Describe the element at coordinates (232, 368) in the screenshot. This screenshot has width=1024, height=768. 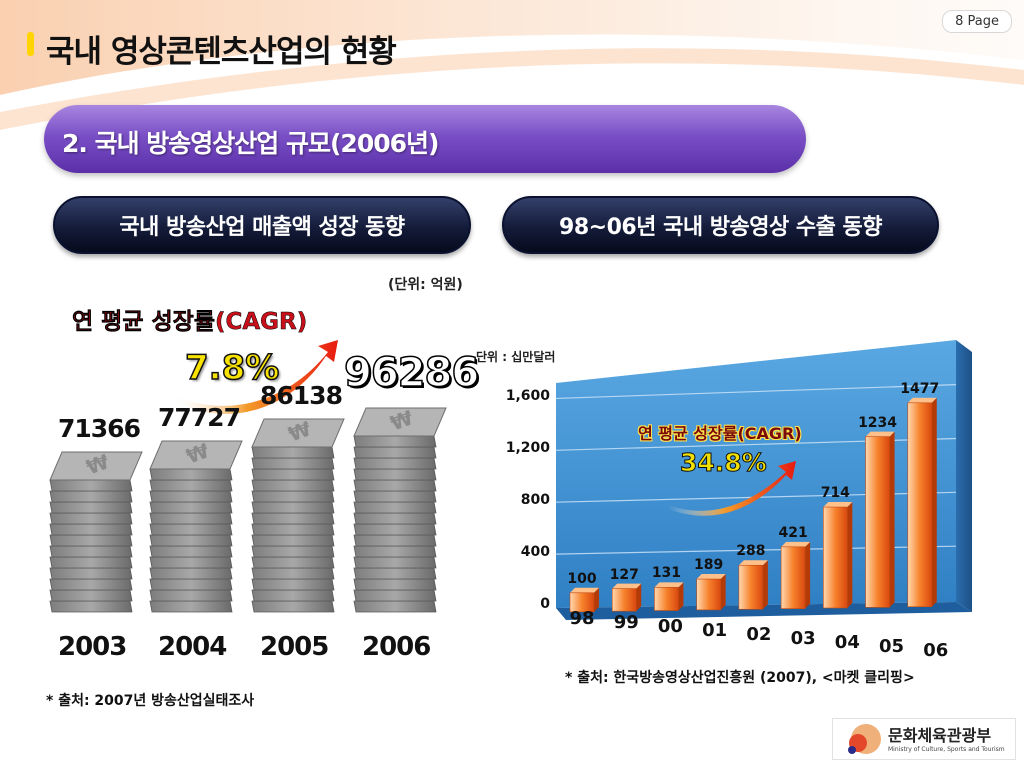
I see `left-cagr-value: 7.8%` at that location.